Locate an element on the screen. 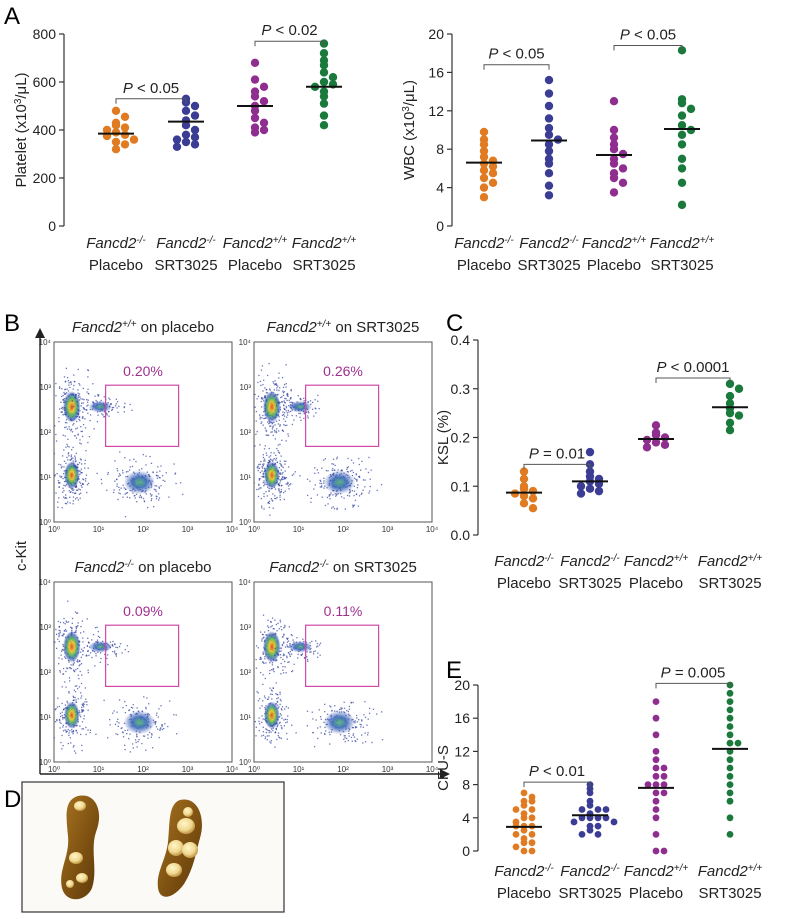  flow-gate-percent: 0.11% is located at coordinates (343, 611).